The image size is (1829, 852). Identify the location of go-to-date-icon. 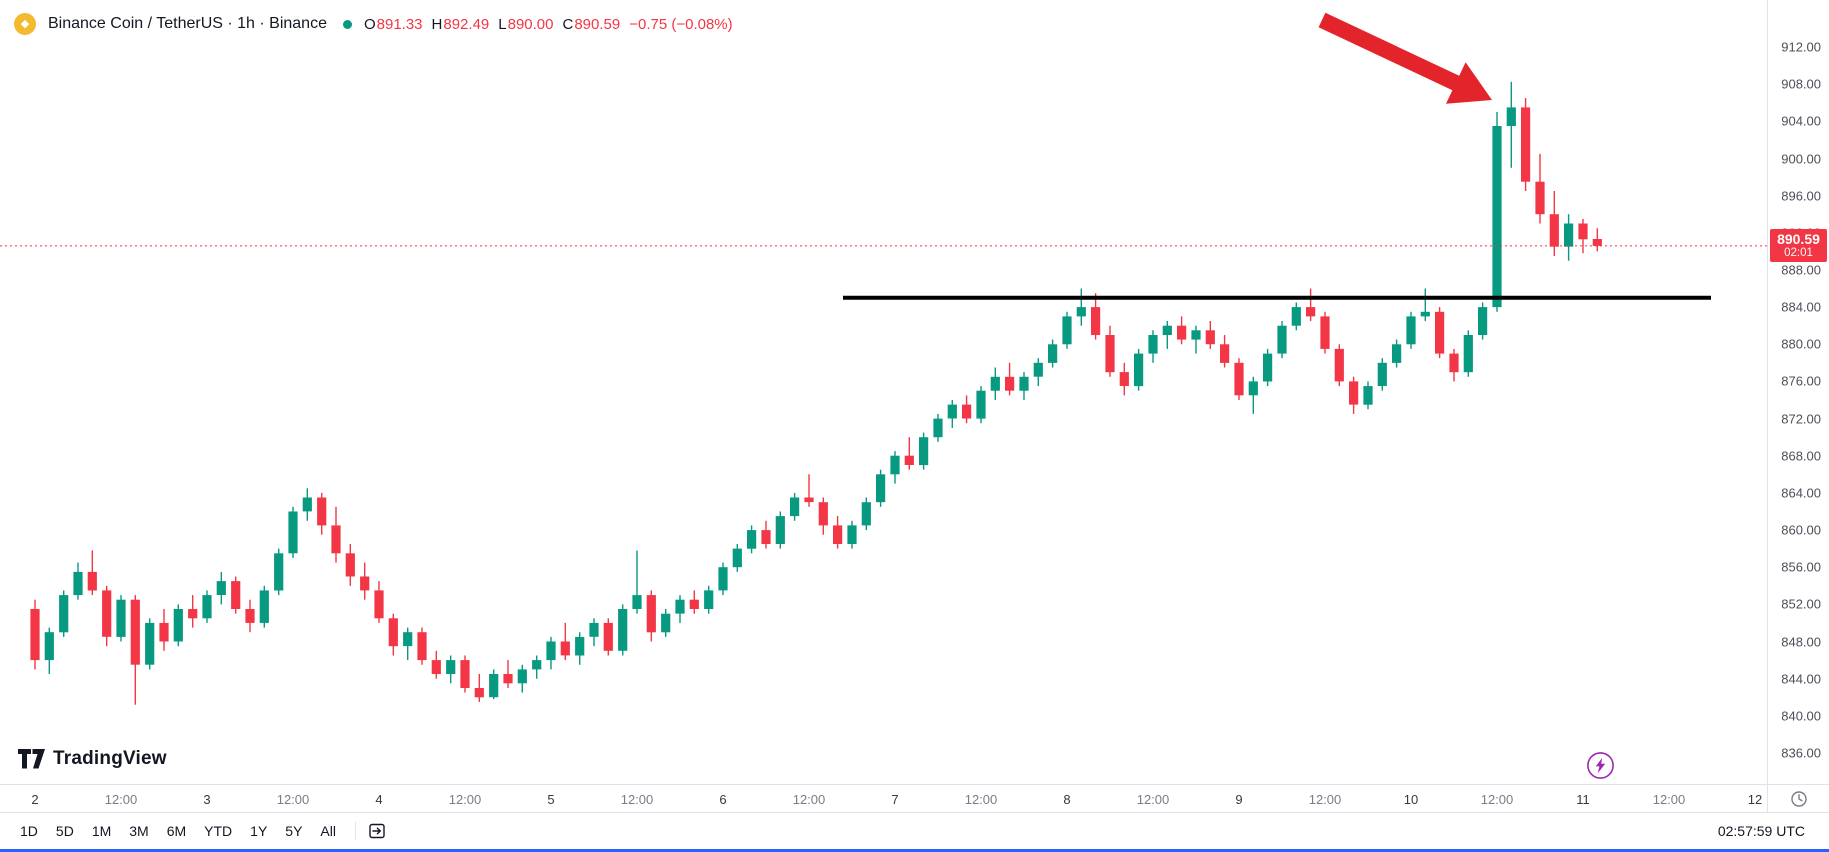
(377, 831).